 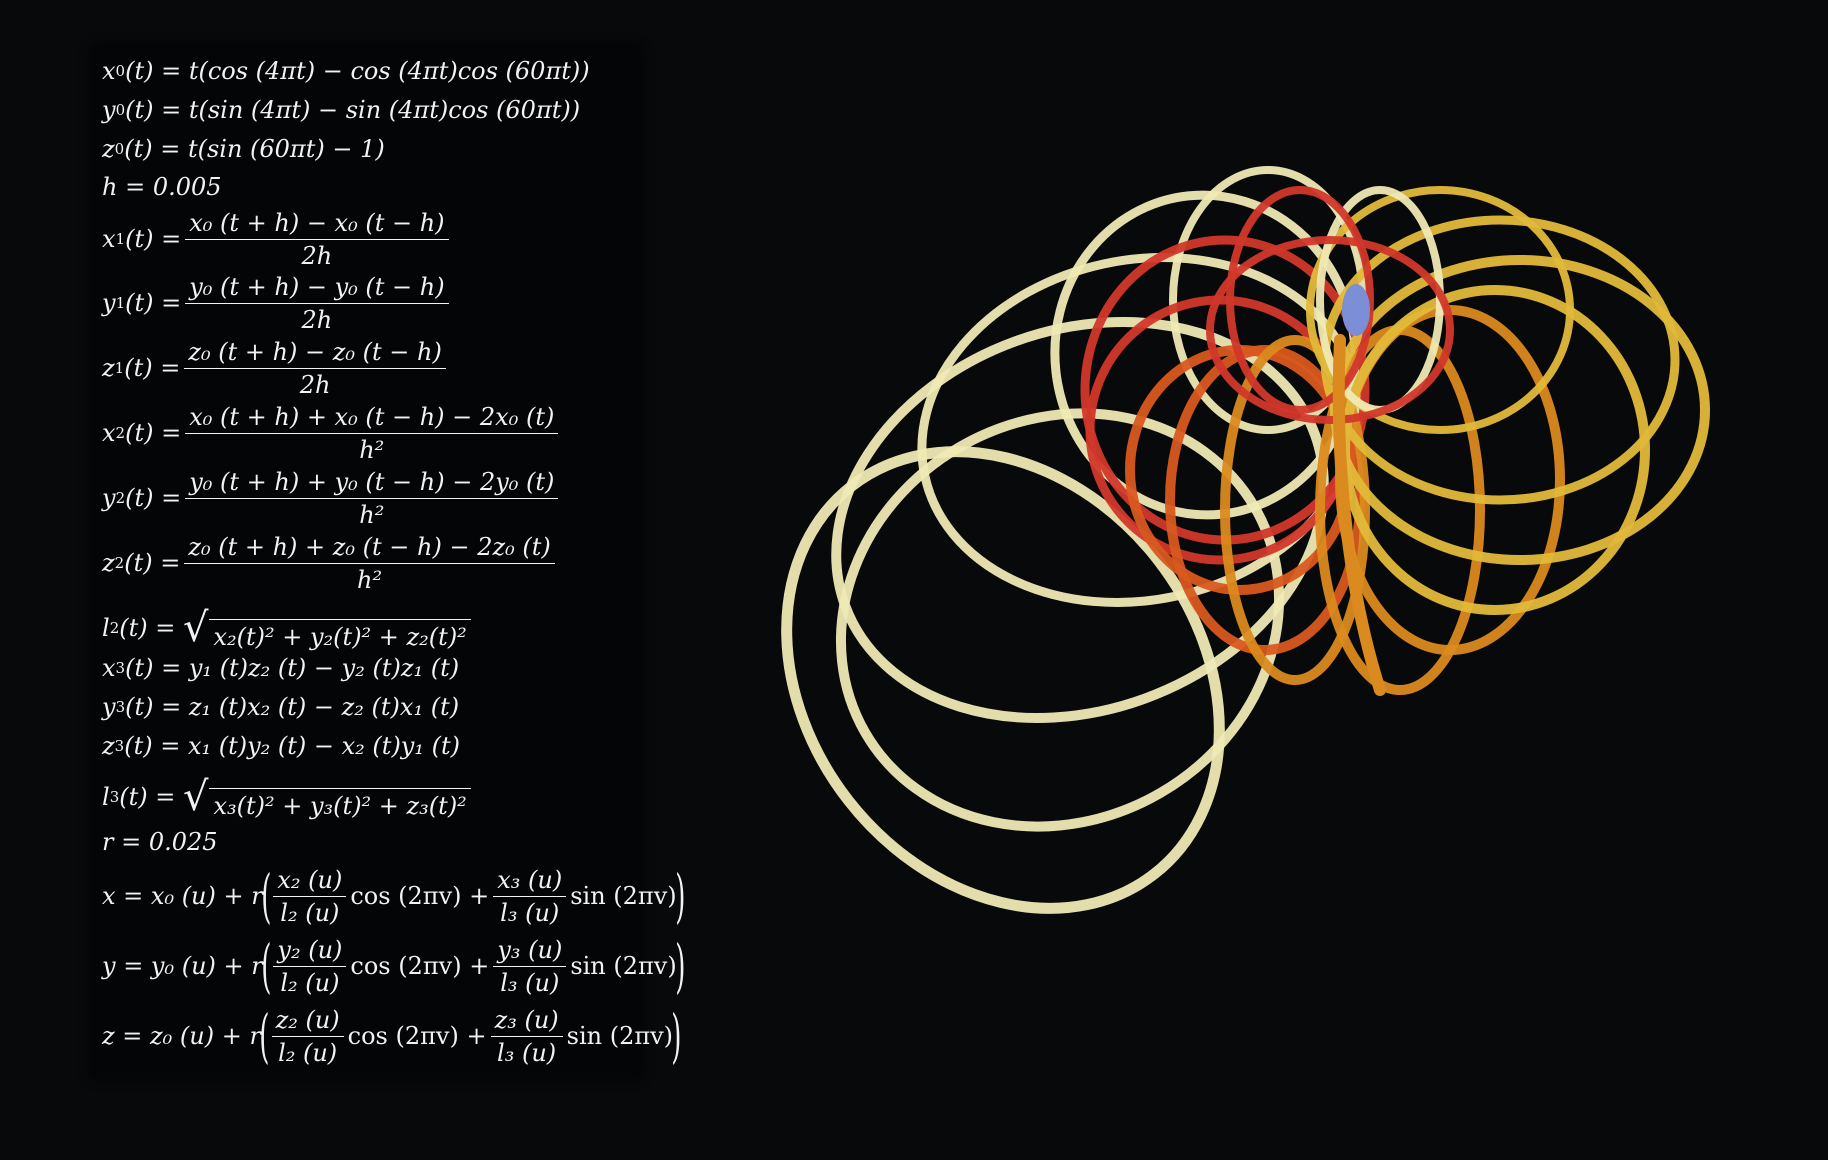 What do you see at coordinates (160, 842) in the screenshot?
I see `equation-r: r = 0.025` at bounding box center [160, 842].